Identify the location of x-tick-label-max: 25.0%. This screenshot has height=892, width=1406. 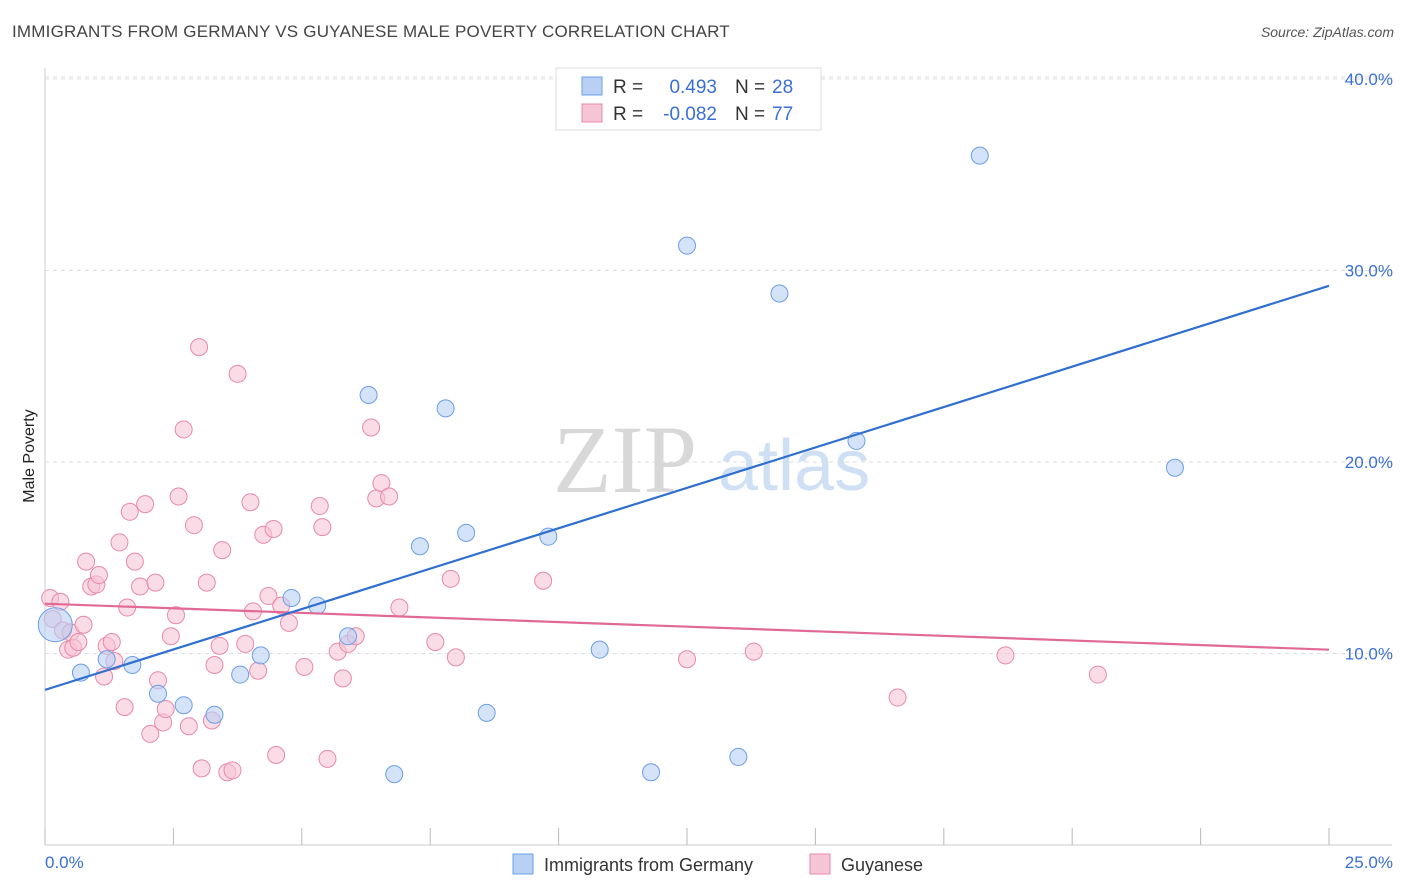
(1369, 862).